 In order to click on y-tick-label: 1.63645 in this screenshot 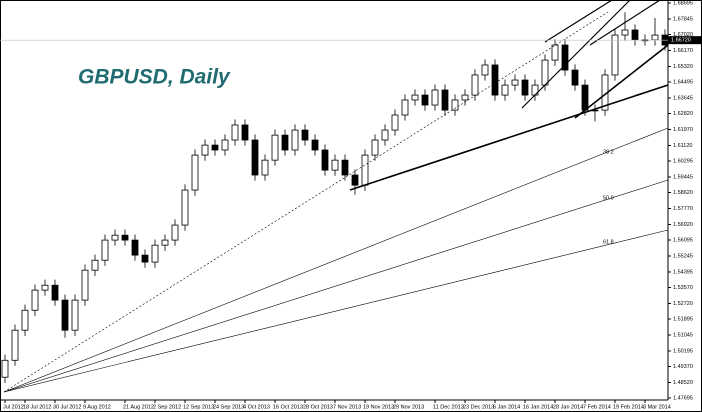, I will do `click(683, 98)`.